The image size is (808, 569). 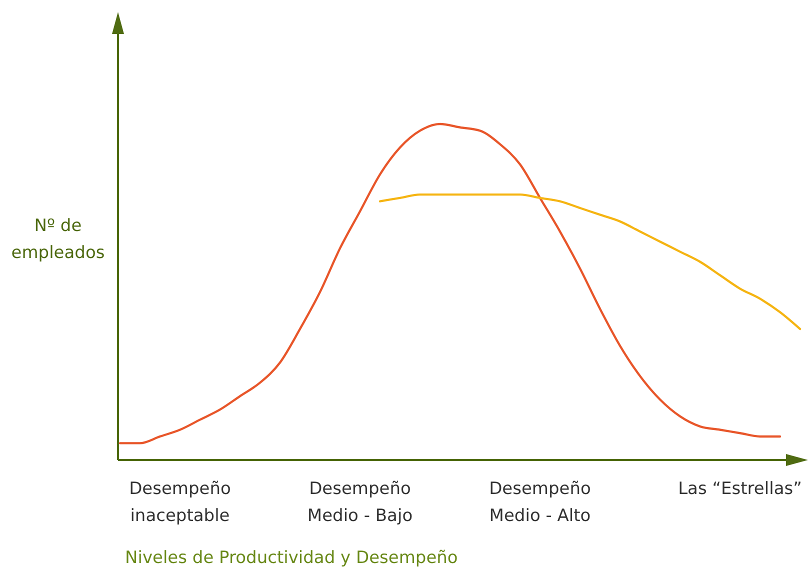 I want to click on x-axis-title: Niveles de Productividad y Desempeño, so click(x=291, y=558).